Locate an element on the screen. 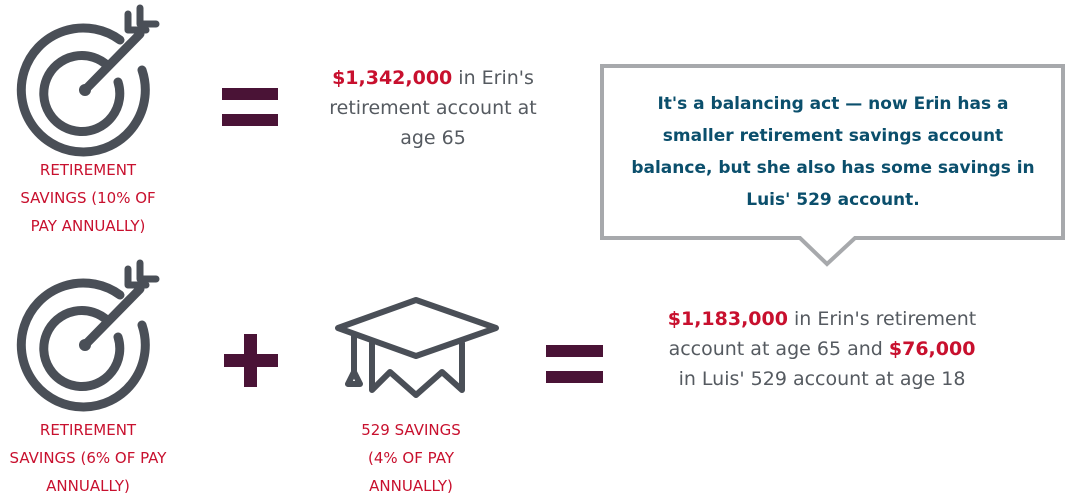 This screenshot has width=1071, height=500. amount: $76,000 is located at coordinates (932, 349).